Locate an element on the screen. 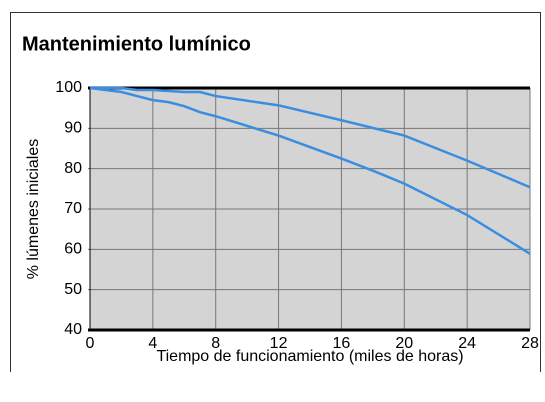 The image size is (545, 402). y-tick-label: 40 is located at coordinates (73, 329).